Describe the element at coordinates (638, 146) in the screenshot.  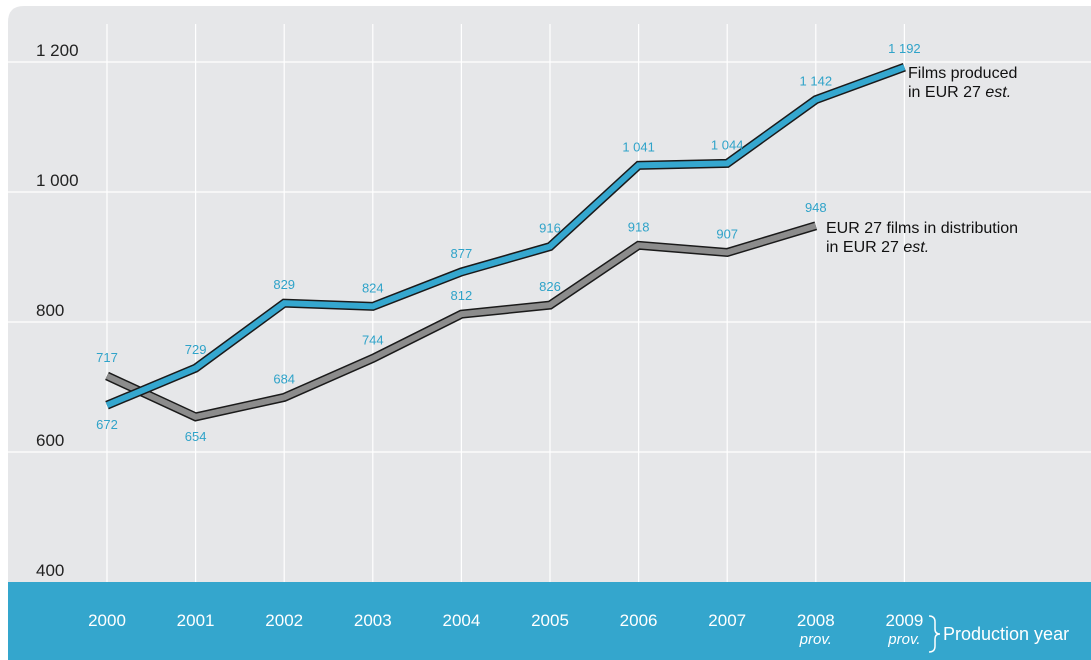
I see `data-label: 1 041` at that location.